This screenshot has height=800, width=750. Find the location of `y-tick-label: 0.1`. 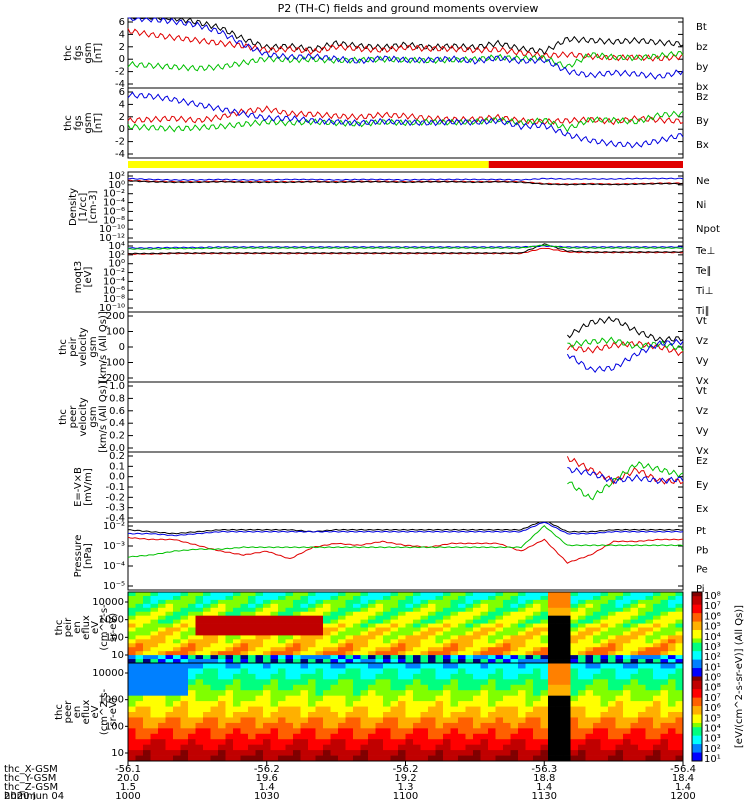

y-tick-label: 0.1 is located at coordinates (117, 466).